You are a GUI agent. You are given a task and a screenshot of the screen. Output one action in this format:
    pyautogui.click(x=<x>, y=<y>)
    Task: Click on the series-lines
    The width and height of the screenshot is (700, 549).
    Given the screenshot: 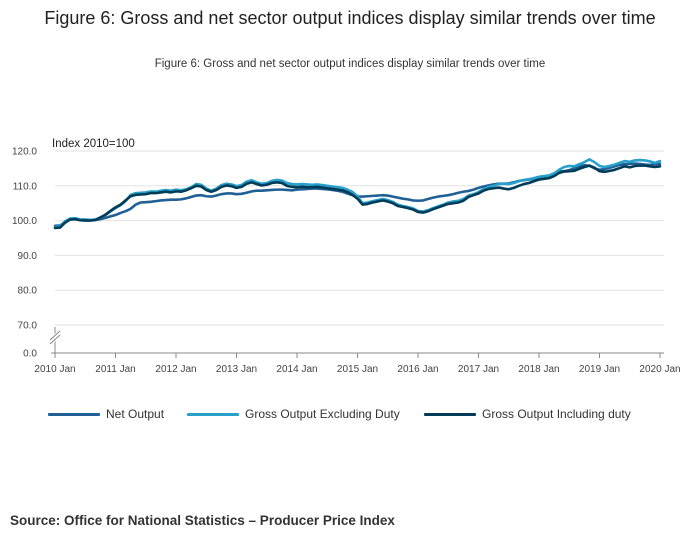 What is the action you would take?
    pyautogui.click(x=357, y=194)
    